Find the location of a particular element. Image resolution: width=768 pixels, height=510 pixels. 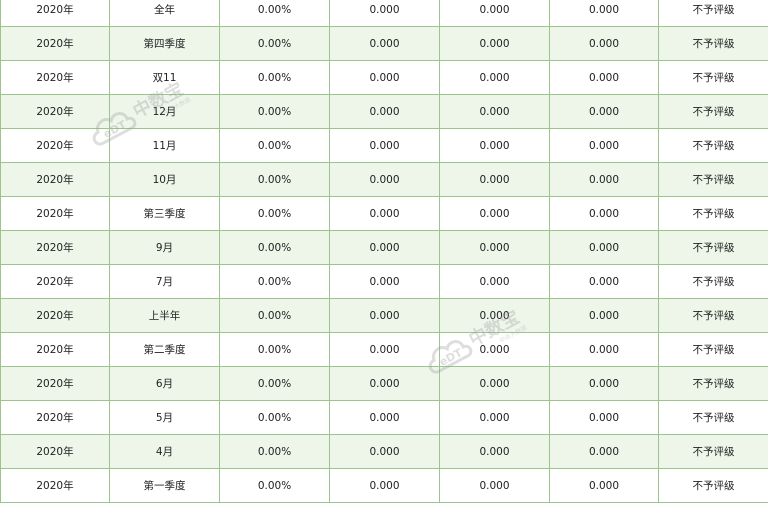

table-cell: 5月 is located at coordinates (164, 417).